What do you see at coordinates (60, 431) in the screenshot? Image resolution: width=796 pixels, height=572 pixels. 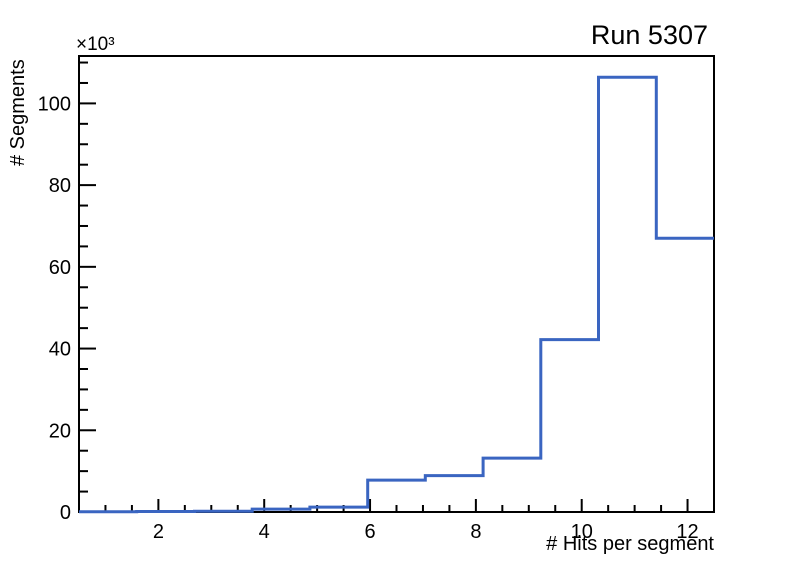 I see `y-tick-label: 20` at bounding box center [60, 431].